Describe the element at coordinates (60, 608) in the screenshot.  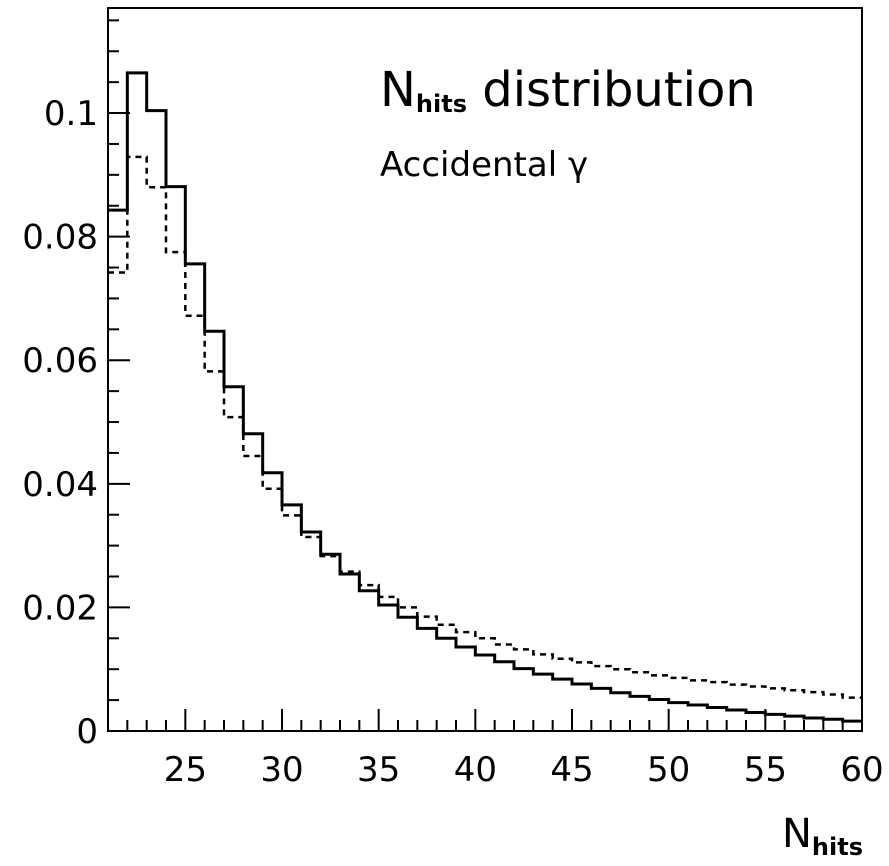
I see `y-tick-label: 0.02` at that location.